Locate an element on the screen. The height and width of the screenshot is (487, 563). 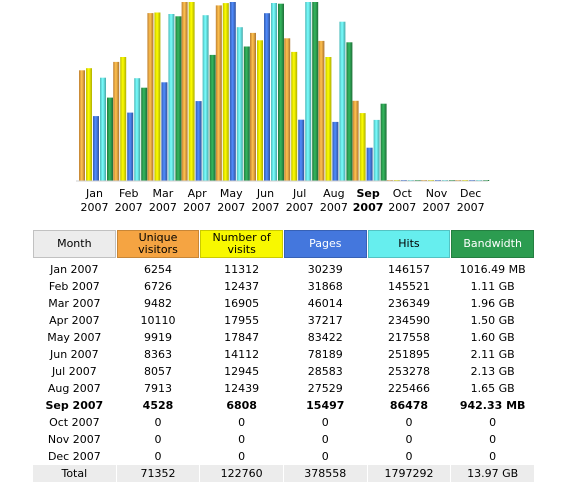
bar-visitors-apr is located at coordinates (184, 91).